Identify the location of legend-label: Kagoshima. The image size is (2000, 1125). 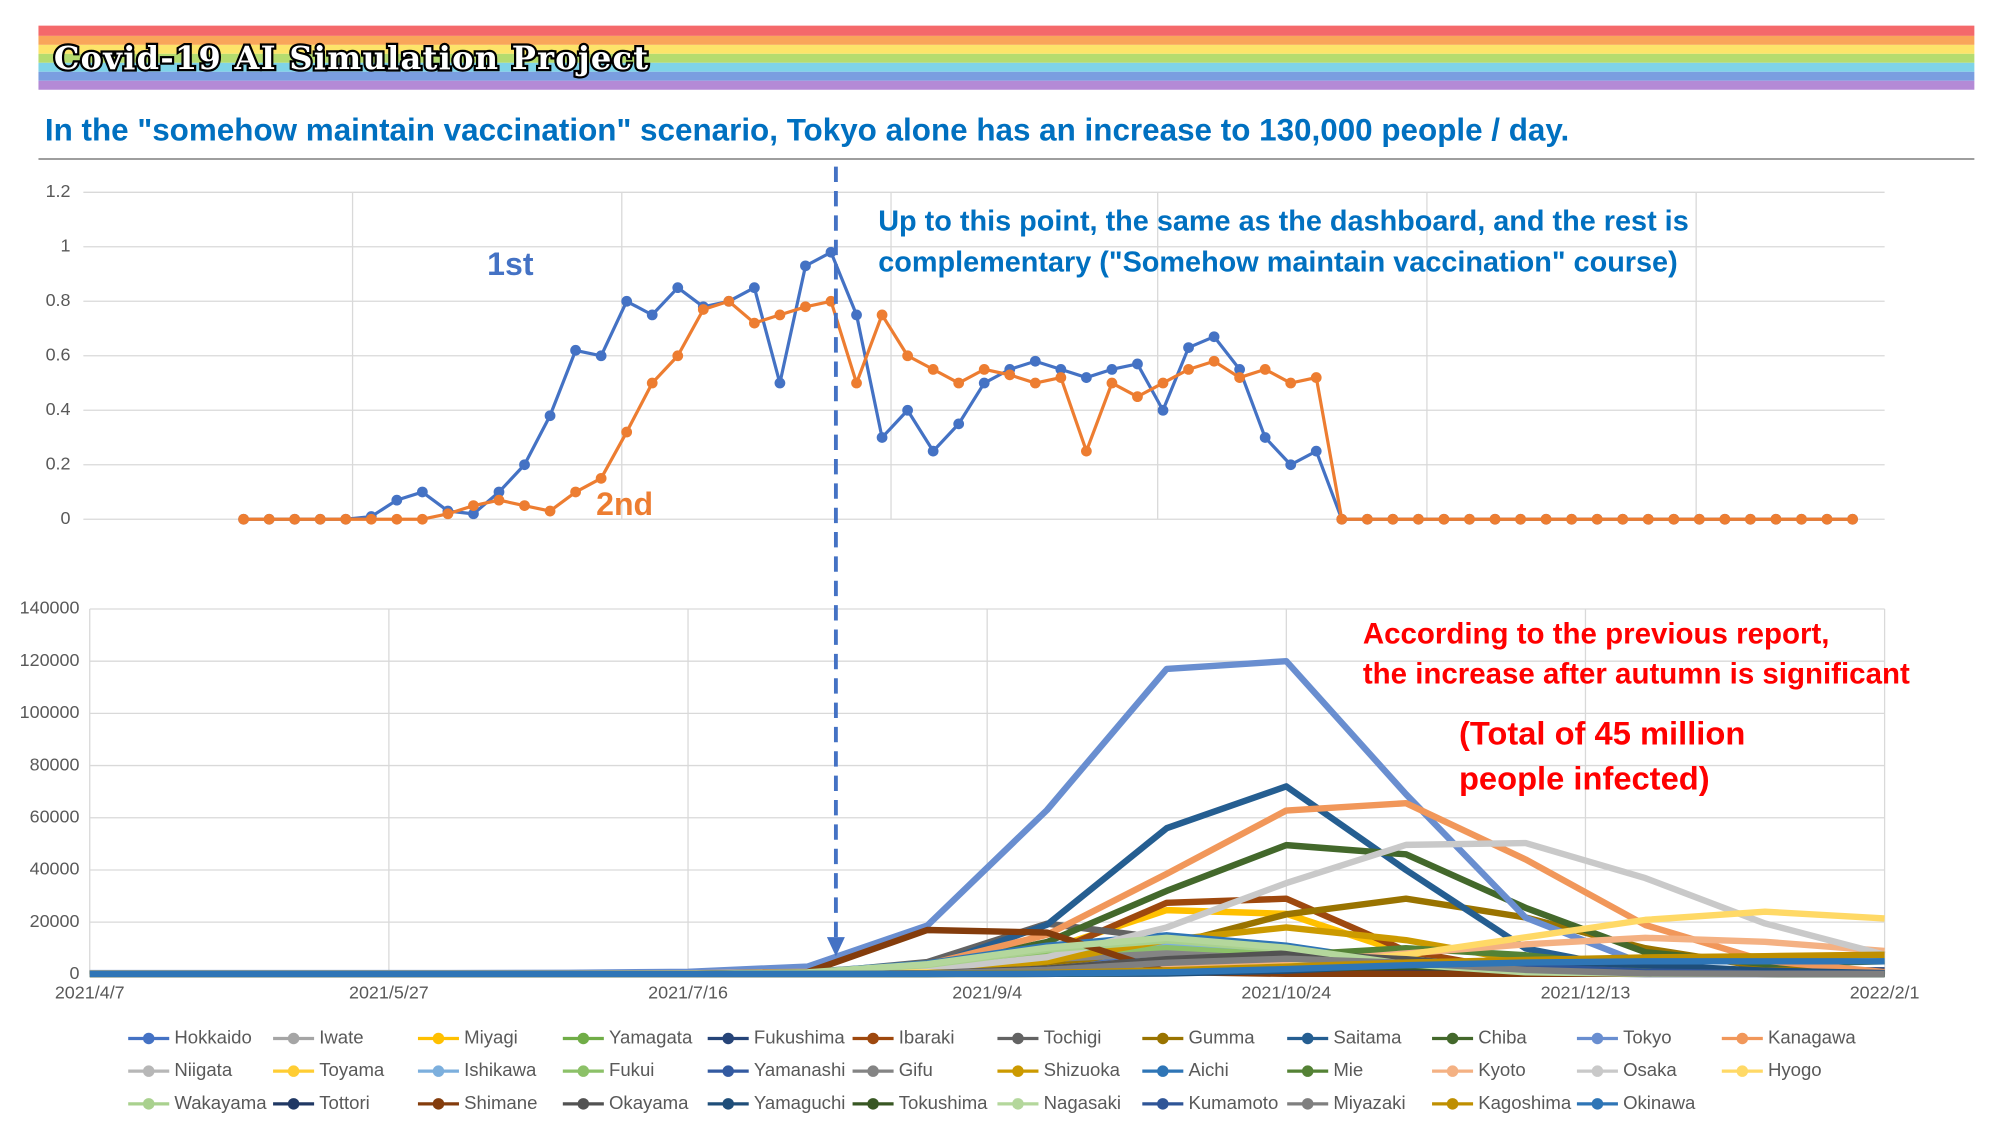
(1525, 1102).